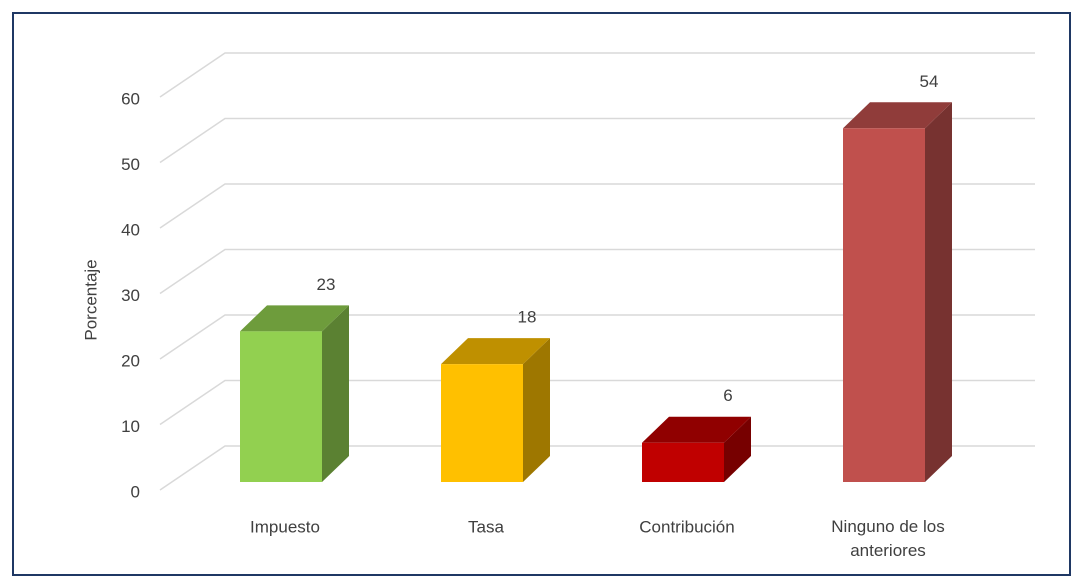 The height and width of the screenshot is (583, 1082). I want to click on y-tick-label: 60, so click(130, 98).